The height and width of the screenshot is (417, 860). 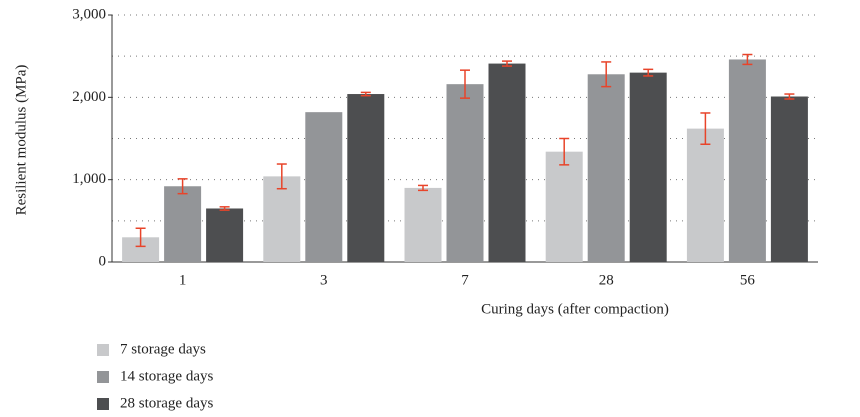 I want to click on x-tick-label: 1, so click(x=183, y=280).